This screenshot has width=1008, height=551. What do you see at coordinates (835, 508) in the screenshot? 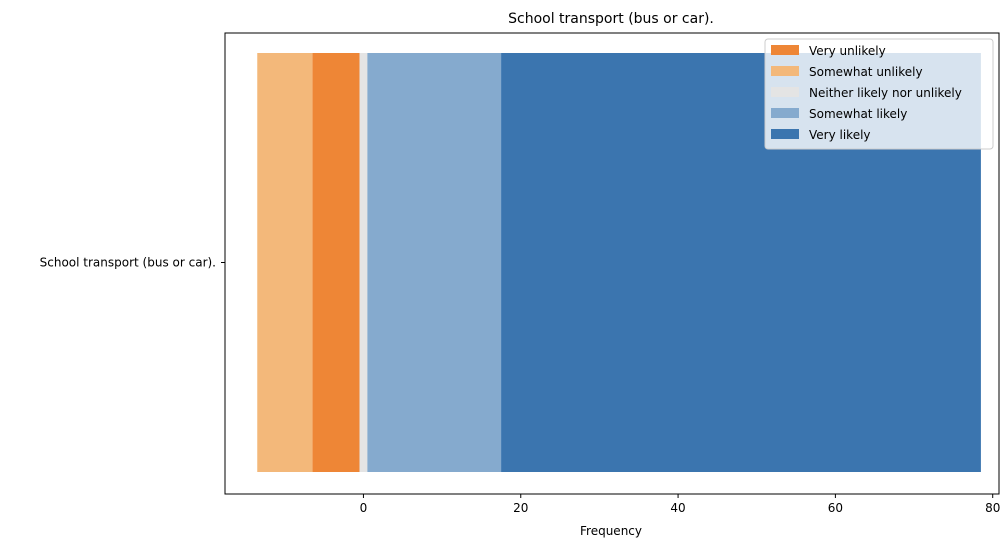
I see `x-tick-label: 60` at bounding box center [835, 508].